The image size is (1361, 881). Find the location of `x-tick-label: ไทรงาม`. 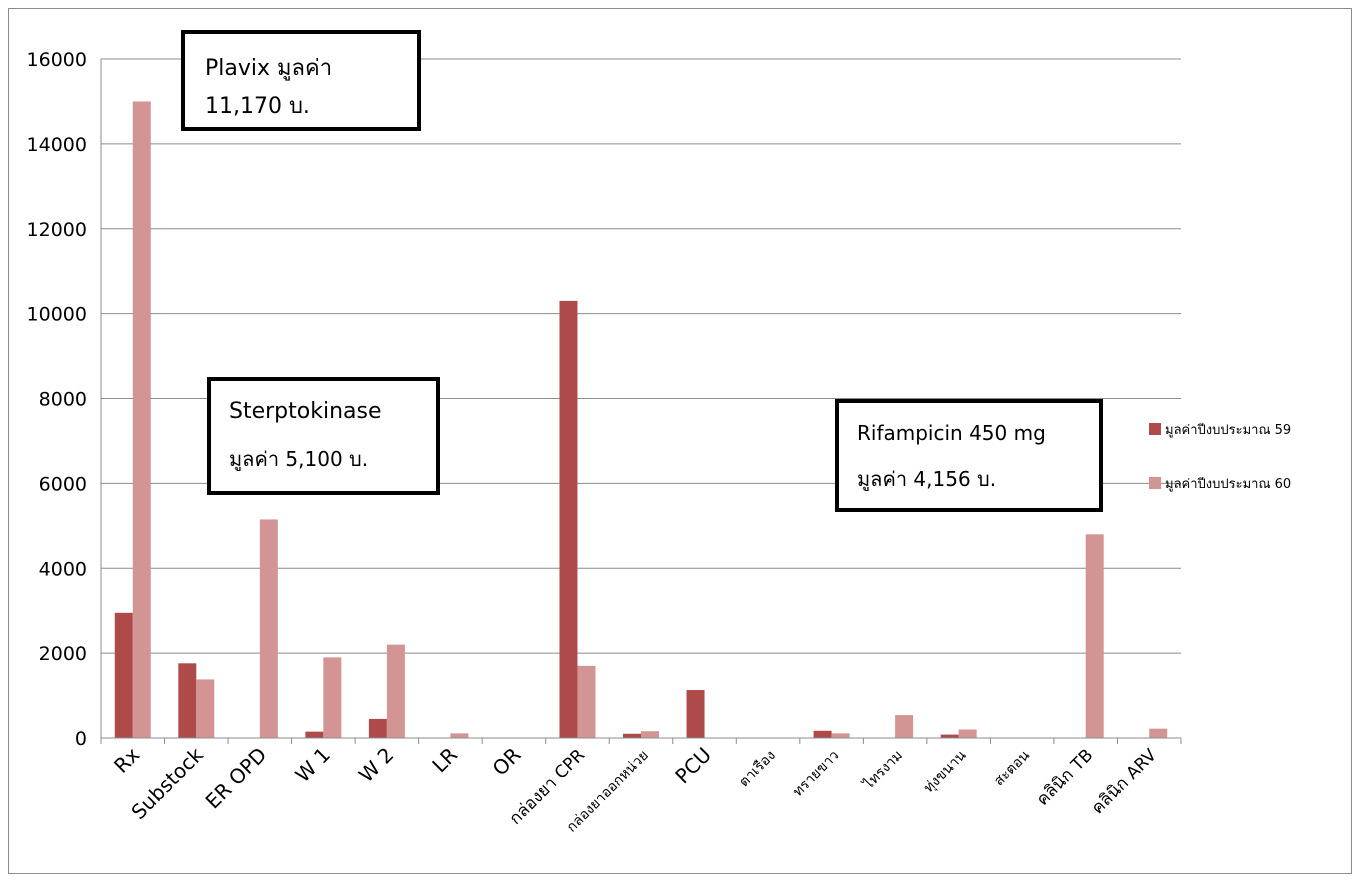

x-tick-label: ไทรงาม is located at coordinates (882, 770).